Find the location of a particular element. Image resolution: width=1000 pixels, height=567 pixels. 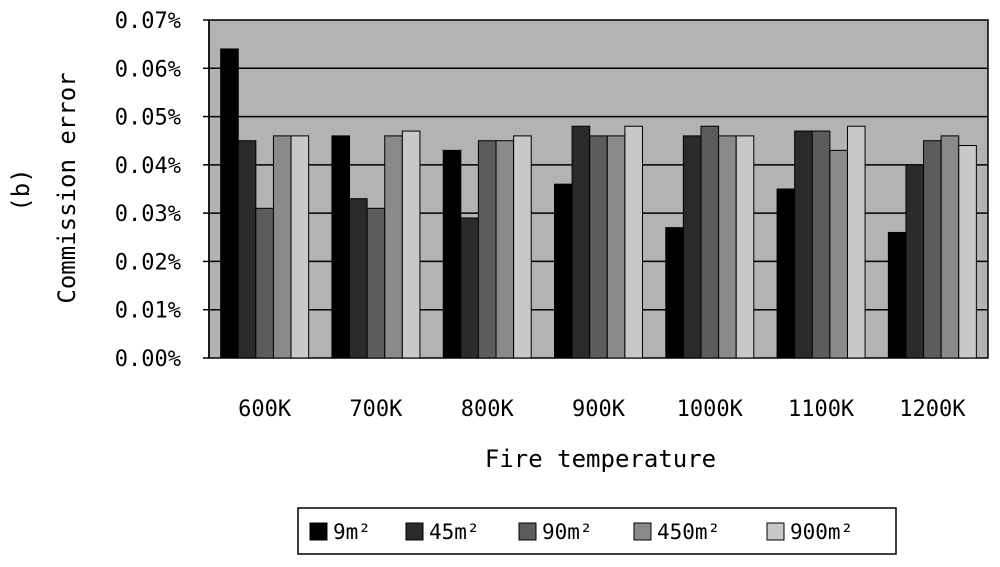

legend-label: 45m² is located at coordinates (454, 532).